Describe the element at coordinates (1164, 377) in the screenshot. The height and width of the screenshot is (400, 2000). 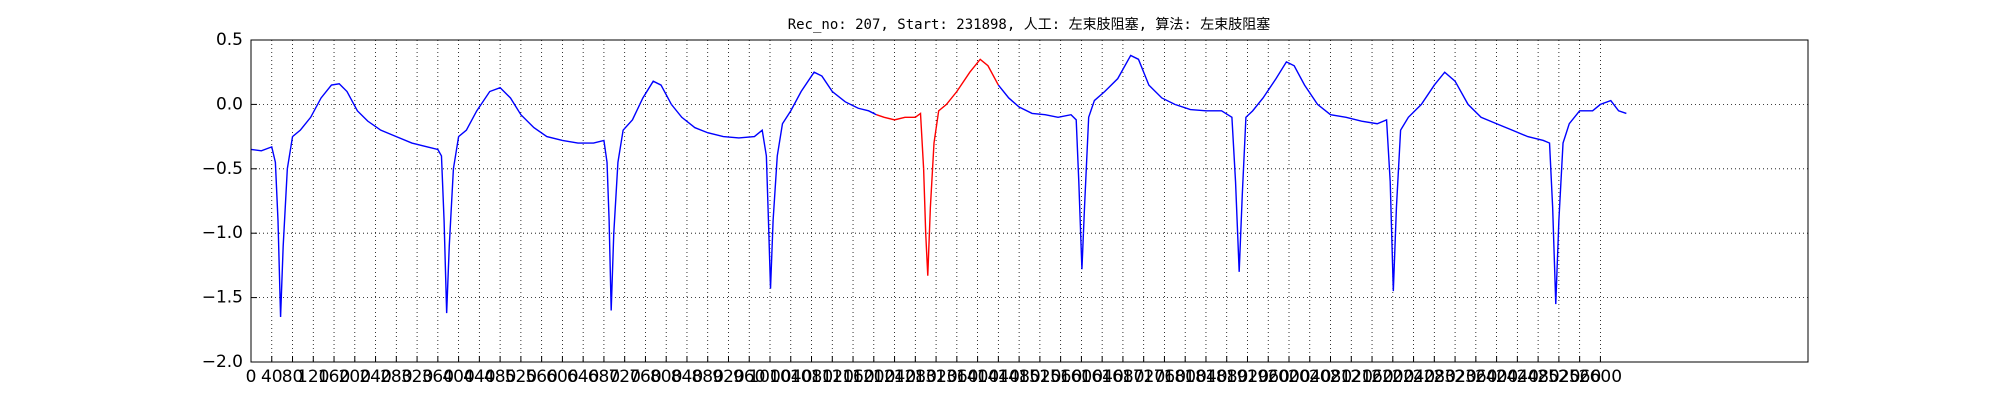
I see `x-tick-label: 1760` at that location.